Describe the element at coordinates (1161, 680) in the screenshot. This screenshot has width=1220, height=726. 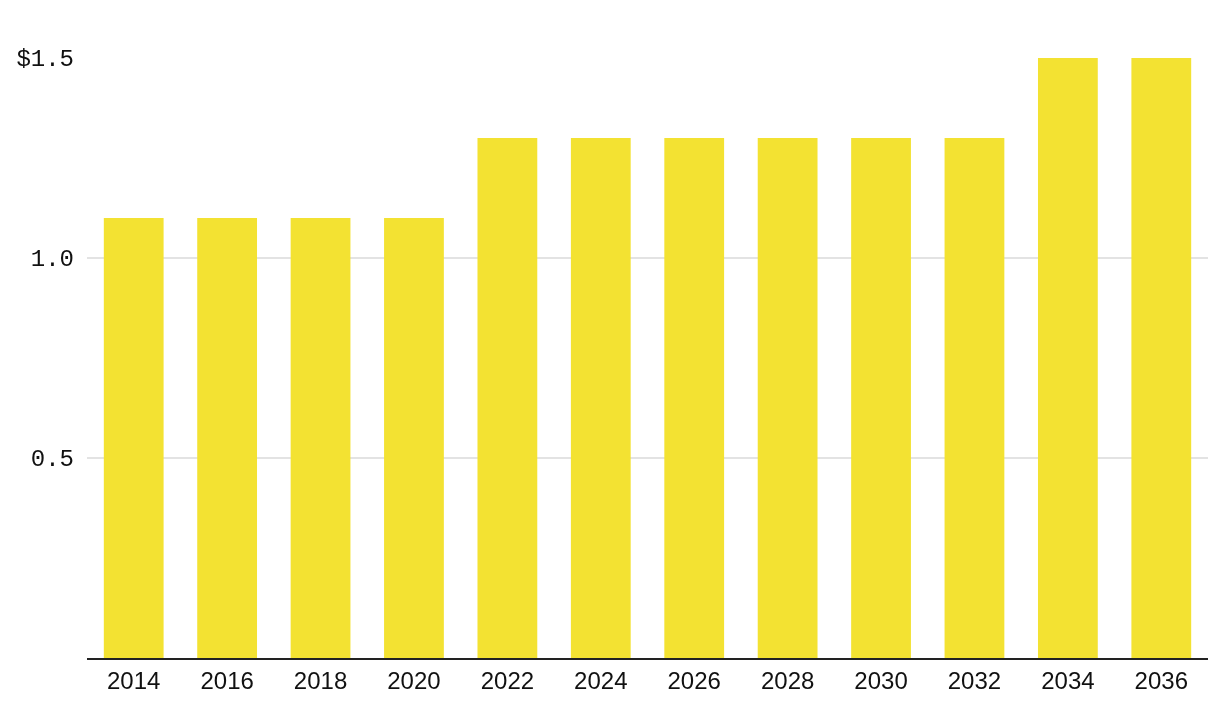
I see `x-tick-label: 2036` at that location.